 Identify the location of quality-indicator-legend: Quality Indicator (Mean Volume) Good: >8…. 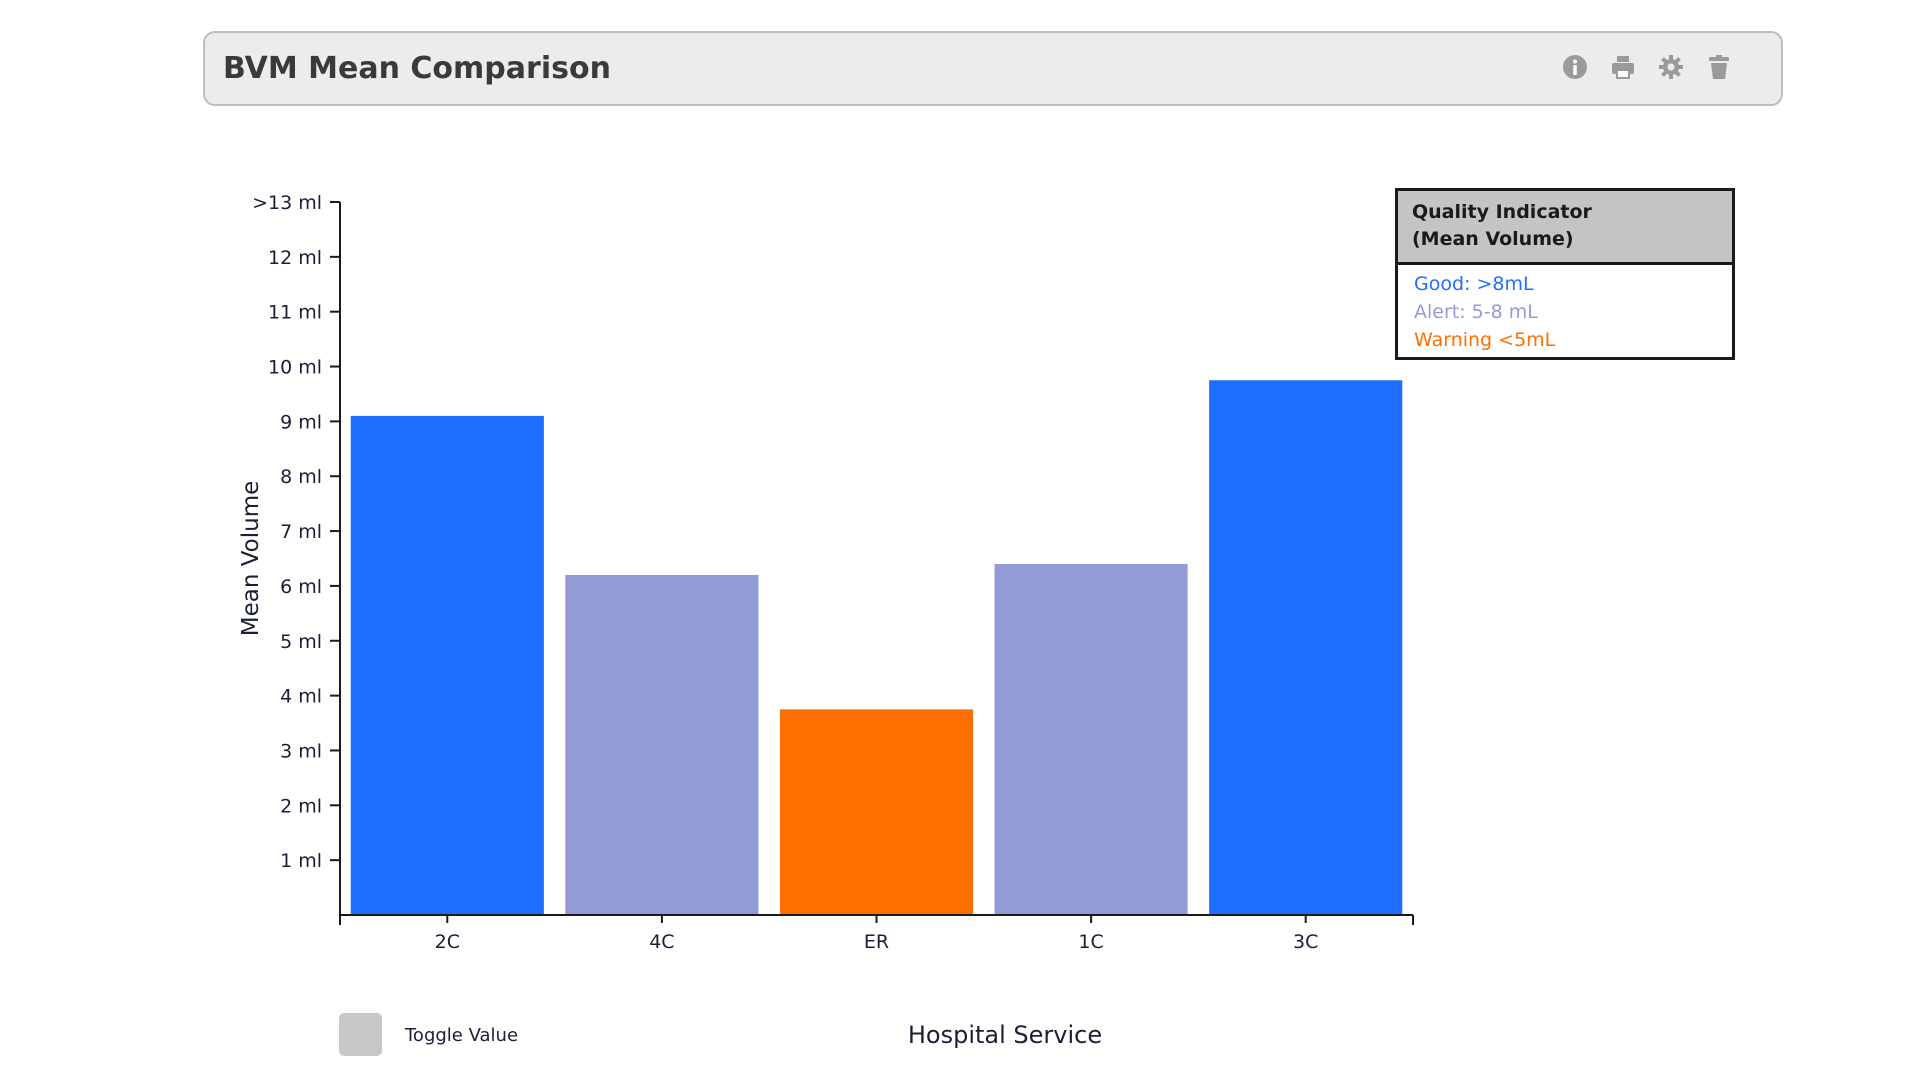
(1565, 274).